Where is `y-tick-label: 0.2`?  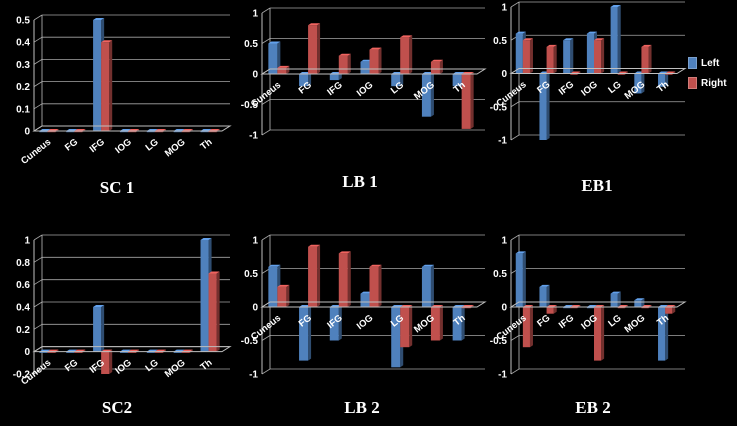
y-tick-label: 0.2 is located at coordinates (23, 330).